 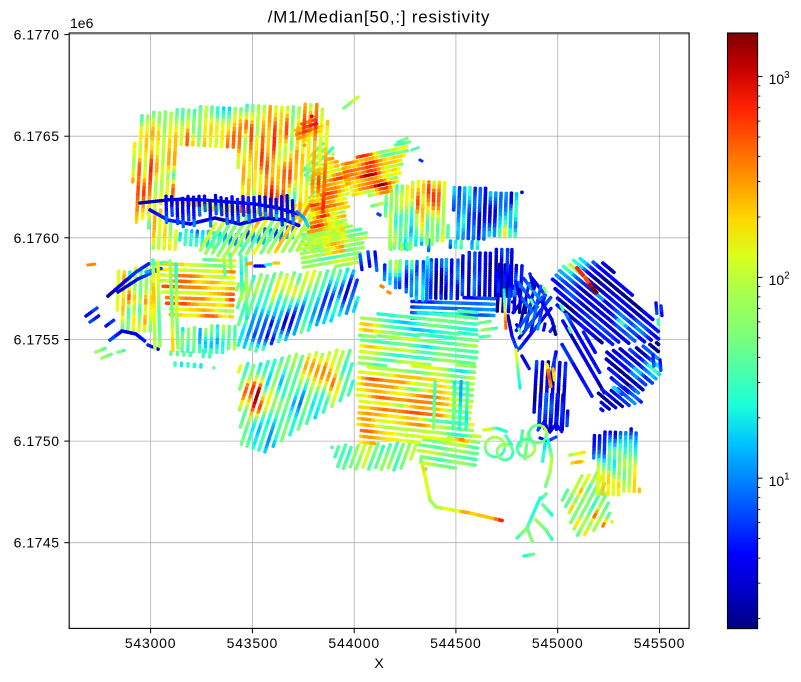 I want to click on svg-text: 545000, so click(x=558, y=643).